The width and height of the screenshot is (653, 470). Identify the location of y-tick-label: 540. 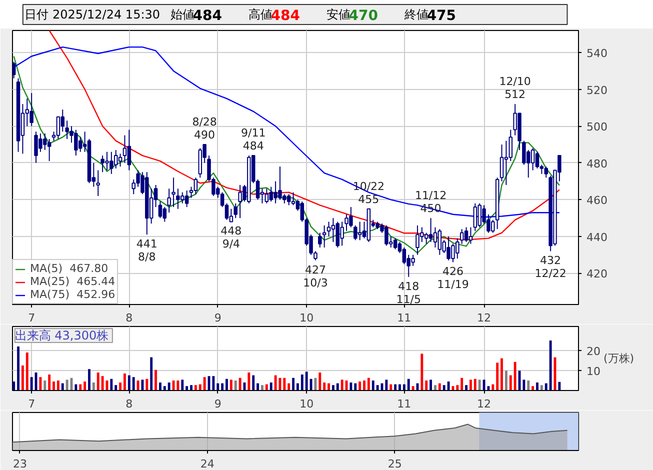
(597, 53).